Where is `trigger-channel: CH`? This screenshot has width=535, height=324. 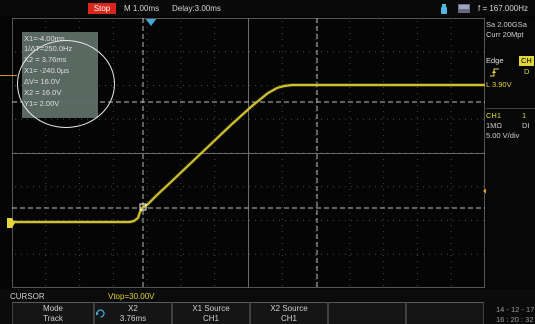 trigger-channel: CH is located at coordinates (526, 61).